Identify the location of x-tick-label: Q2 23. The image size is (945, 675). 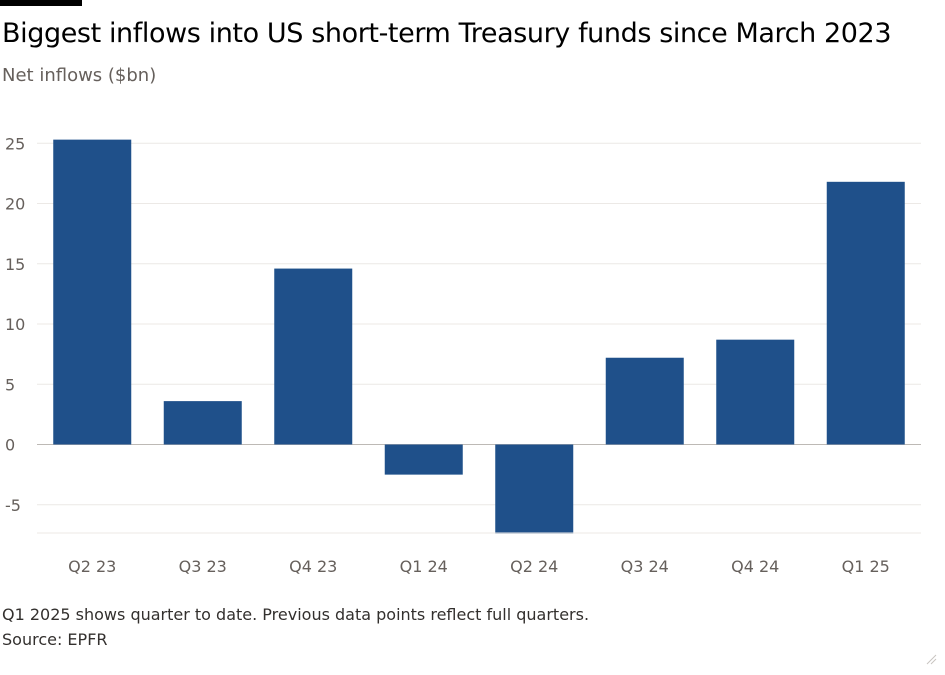
(92, 566).